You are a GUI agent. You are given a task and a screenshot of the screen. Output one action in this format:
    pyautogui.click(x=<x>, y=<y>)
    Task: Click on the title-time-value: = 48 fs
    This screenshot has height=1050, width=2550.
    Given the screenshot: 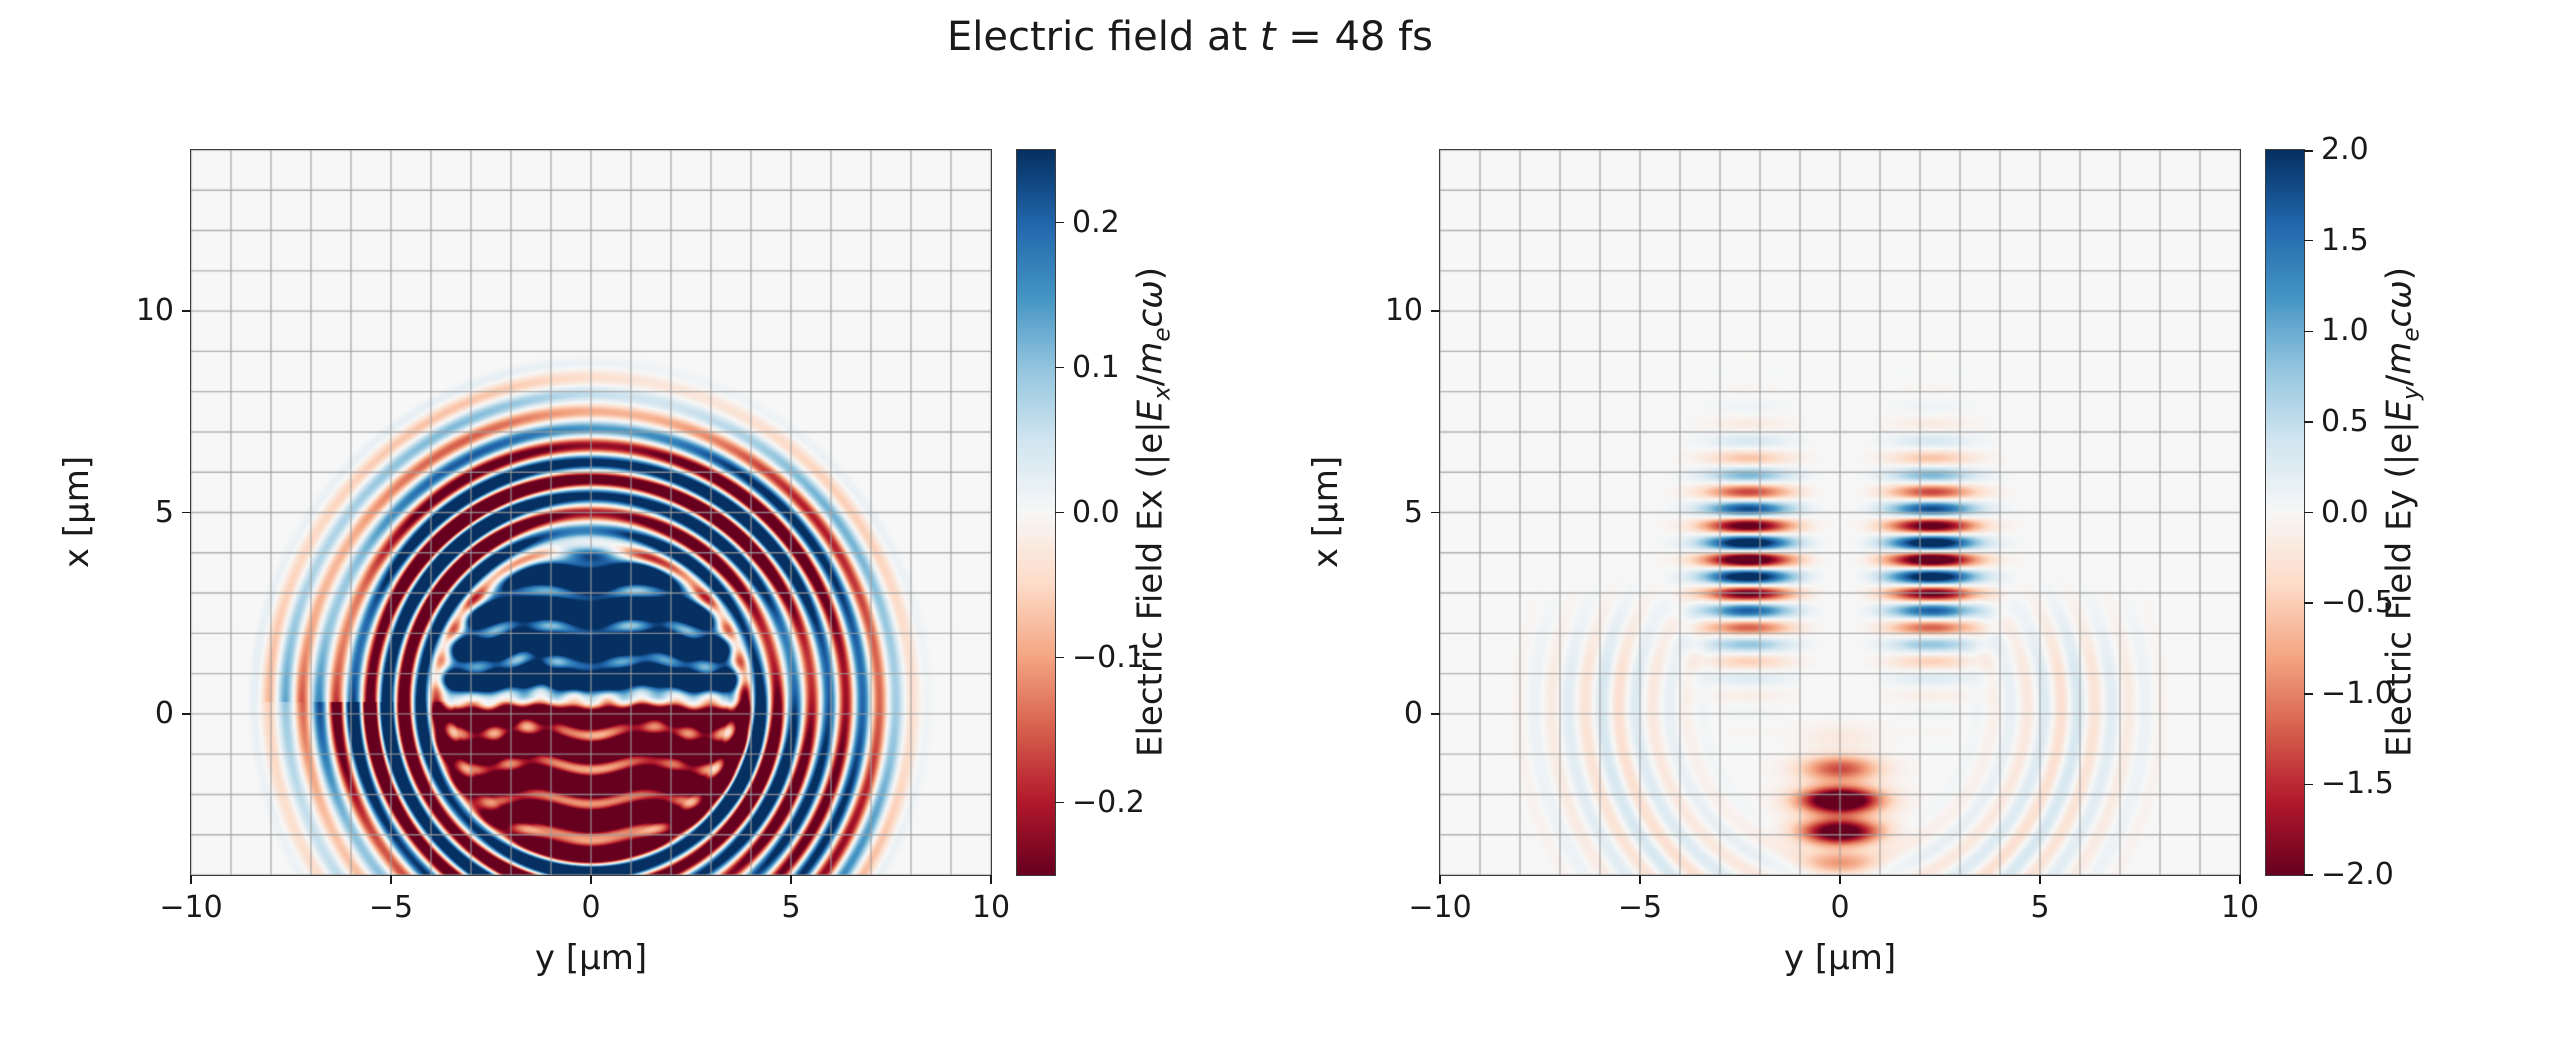 What is the action you would take?
    pyautogui.click(x=1354, y=37)
    